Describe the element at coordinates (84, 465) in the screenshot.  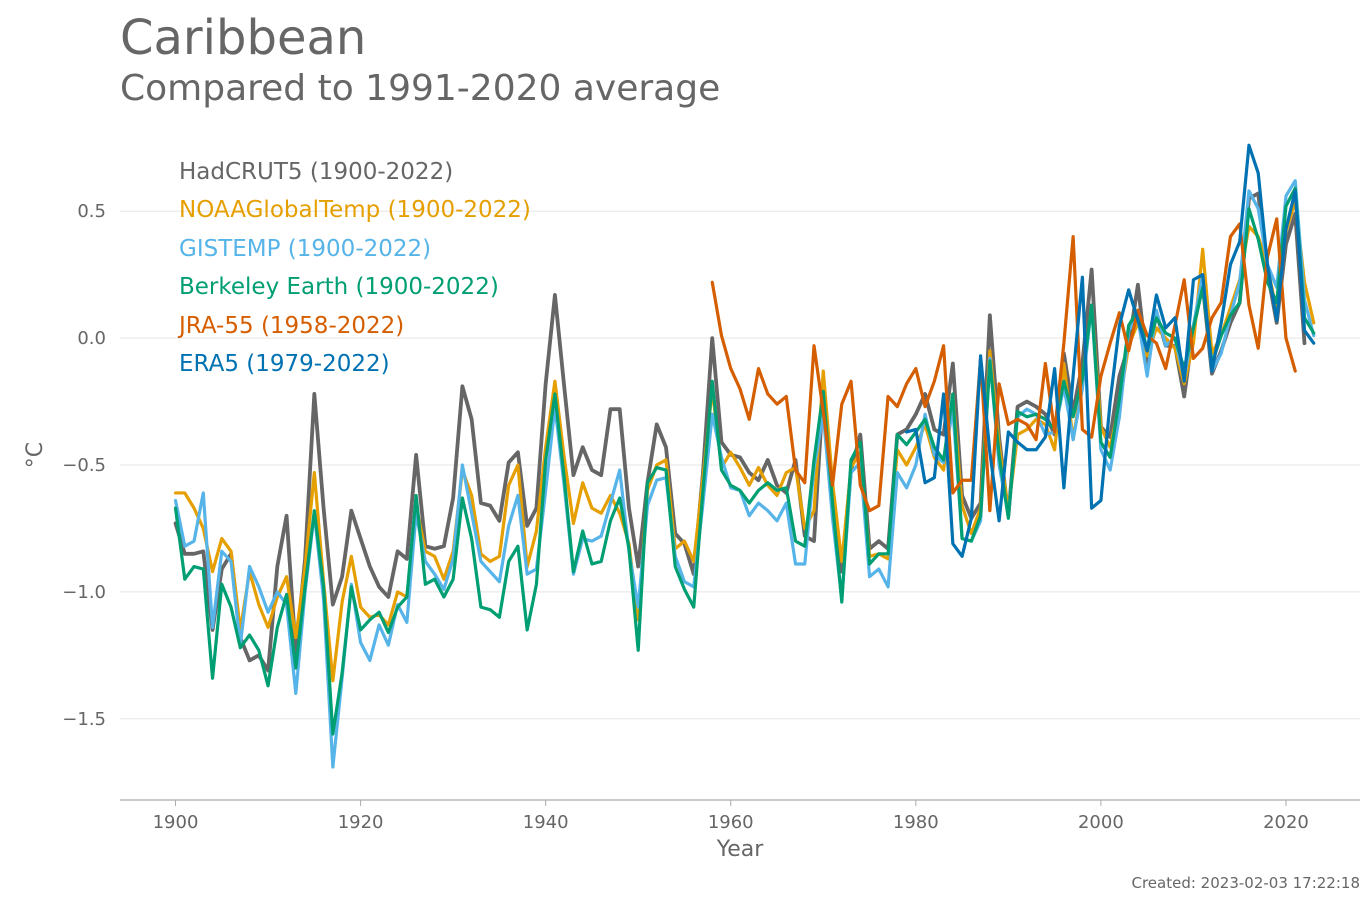
I see `y-tick-label: −0.5` at that location.